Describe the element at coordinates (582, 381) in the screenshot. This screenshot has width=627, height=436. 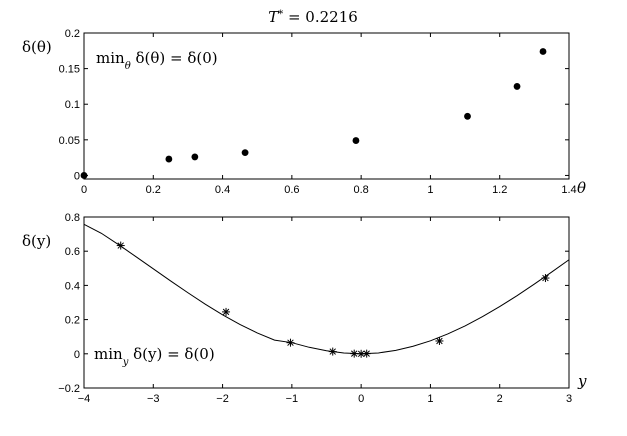
I see `bottom-x-axis-label: y` at that location.